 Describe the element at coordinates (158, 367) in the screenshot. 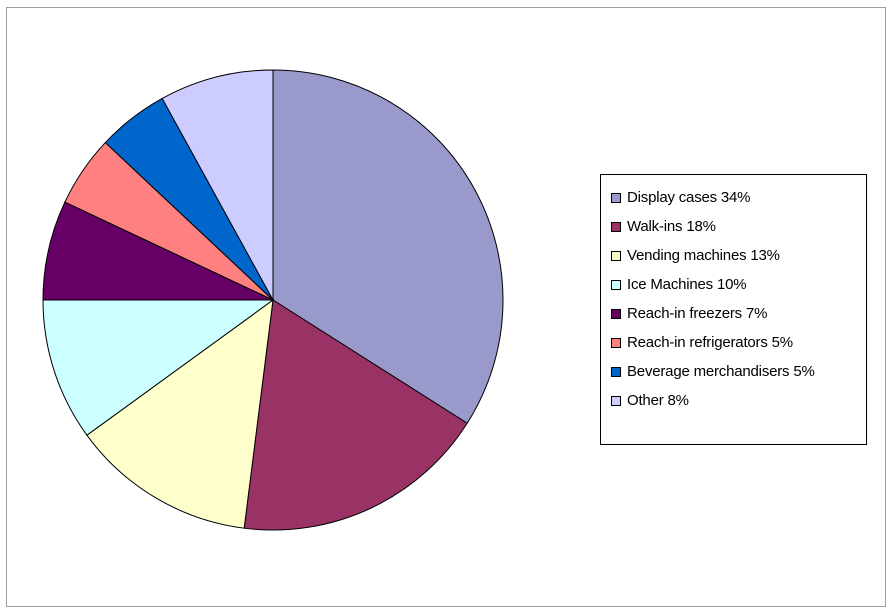

I see `pie-slice-ice-machines` at that location.